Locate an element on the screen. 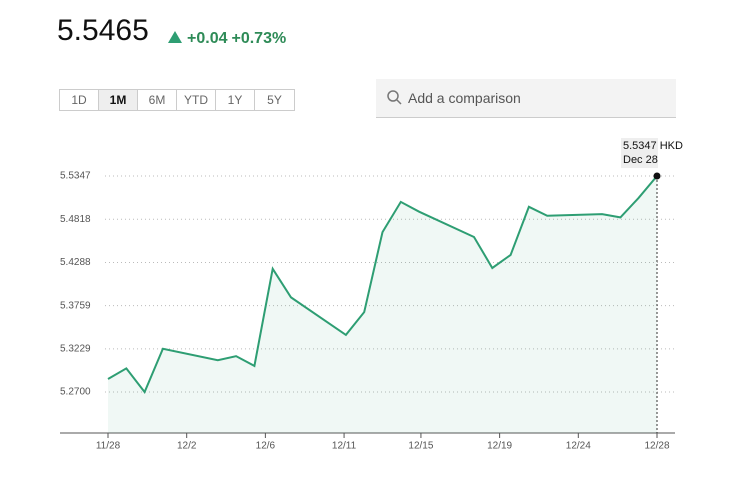 The width and height of the screenshot is (748, 478). x-tick-label: 12/11 is located at coordinates (344, 446).